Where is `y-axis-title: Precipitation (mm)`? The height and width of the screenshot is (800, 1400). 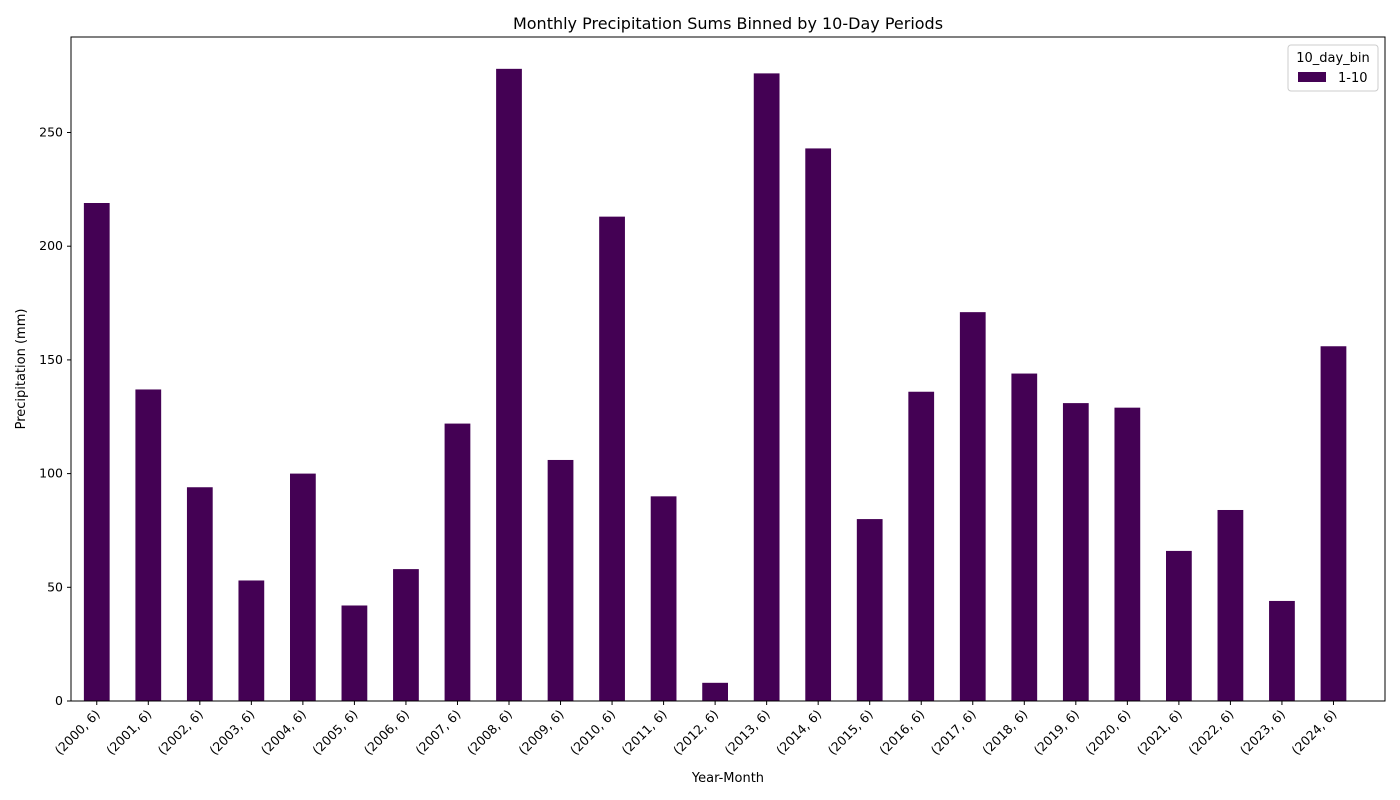
y-axis-title: Precipitation (mm) is located at coordinates (21, 369).